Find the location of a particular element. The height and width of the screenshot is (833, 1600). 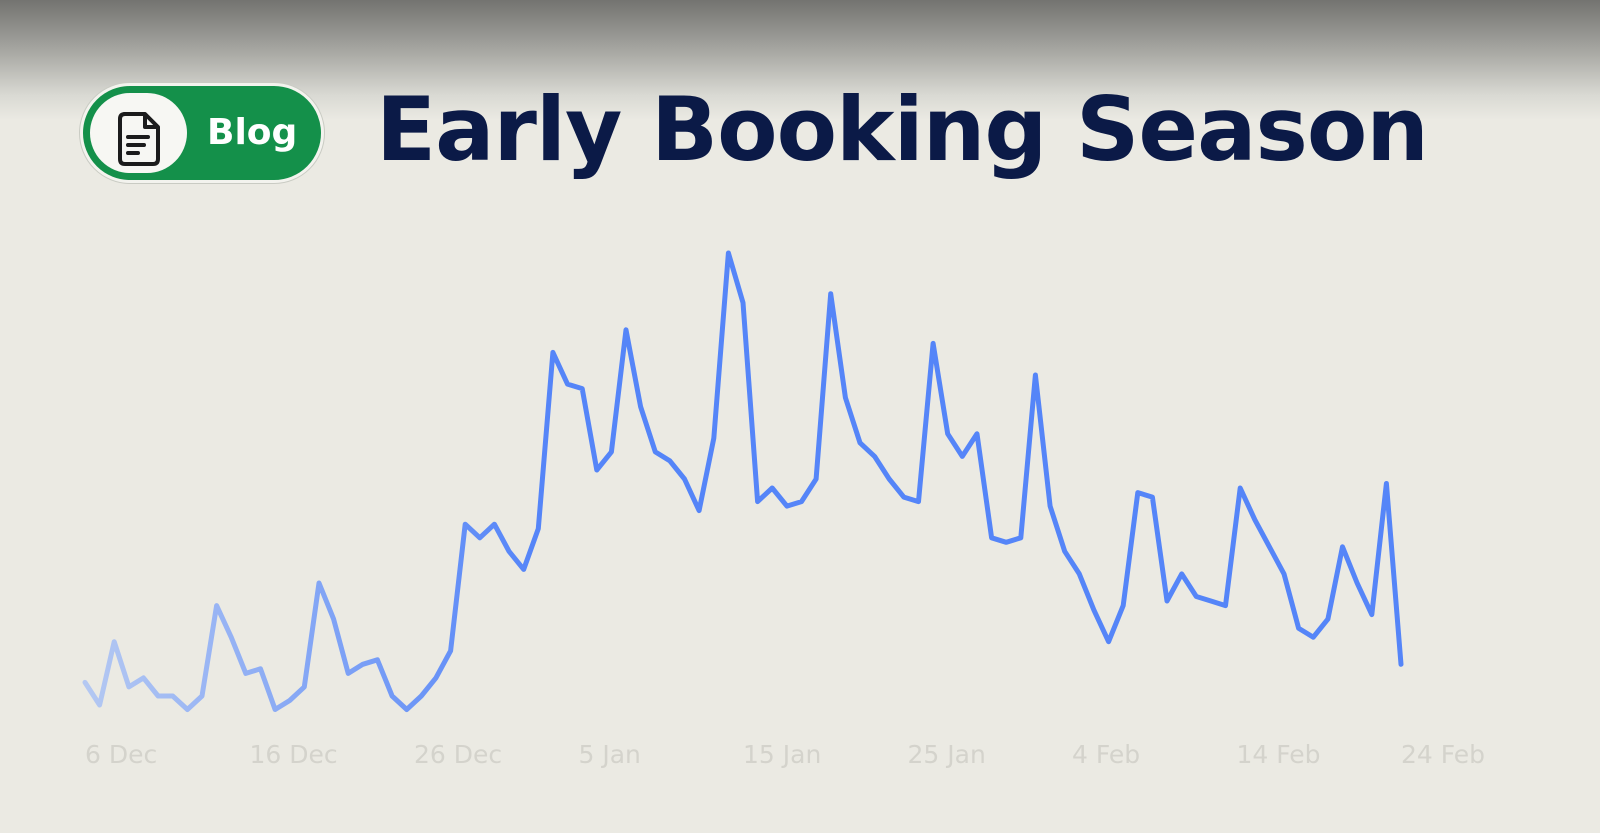

x-tick-label: 6 Dec is located at coordinates (121, 754).